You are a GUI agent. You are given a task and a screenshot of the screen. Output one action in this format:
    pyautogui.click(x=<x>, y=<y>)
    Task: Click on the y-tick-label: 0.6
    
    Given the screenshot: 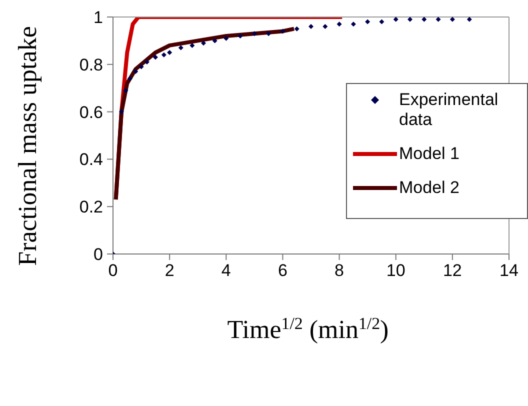 What is the action you would take?
    pyautogui.click(x=91, y=112)
    